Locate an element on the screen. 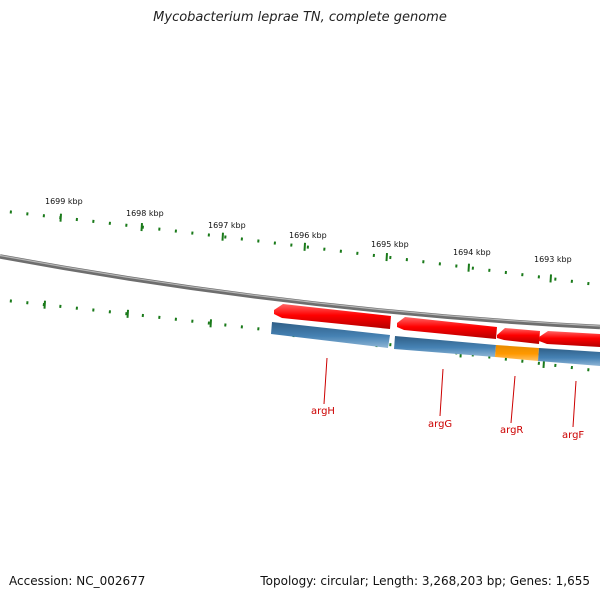  leader-line-argF is located at coordinates (574, 404).